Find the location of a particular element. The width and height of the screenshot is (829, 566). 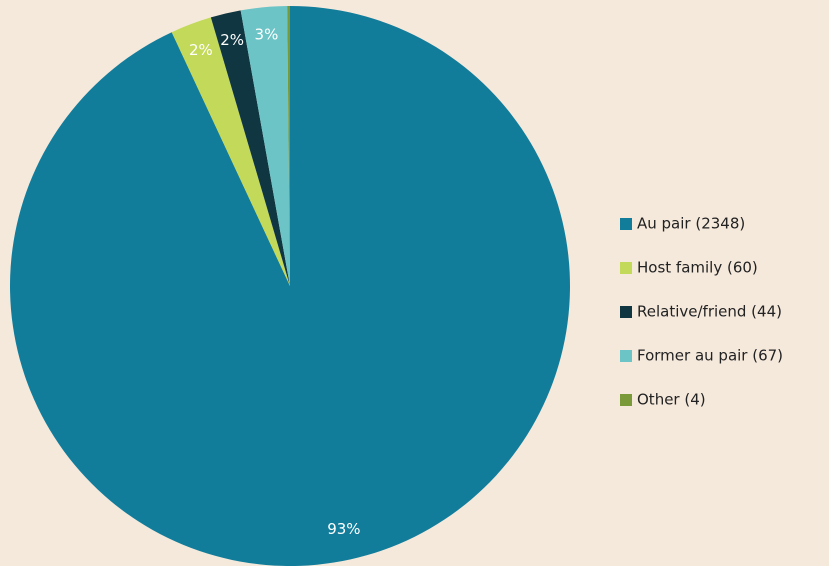

data-label: 3% is located at coordinates (267, 35).